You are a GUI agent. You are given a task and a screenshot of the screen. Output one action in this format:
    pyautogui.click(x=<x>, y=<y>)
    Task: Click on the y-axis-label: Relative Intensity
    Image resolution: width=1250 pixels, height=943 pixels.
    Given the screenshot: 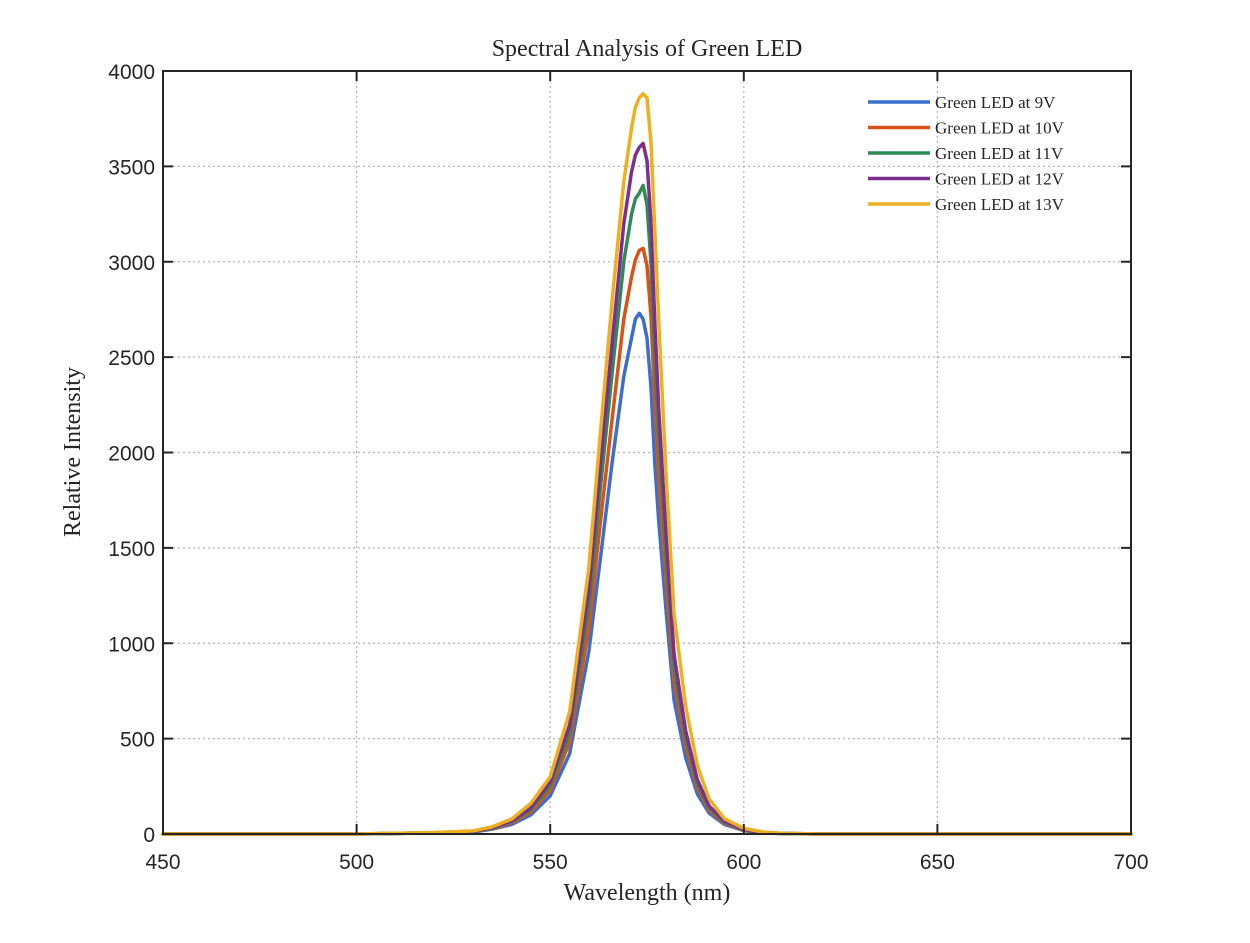 What is the action you would take?
    pyautogui.click(x=73, y=452)
    